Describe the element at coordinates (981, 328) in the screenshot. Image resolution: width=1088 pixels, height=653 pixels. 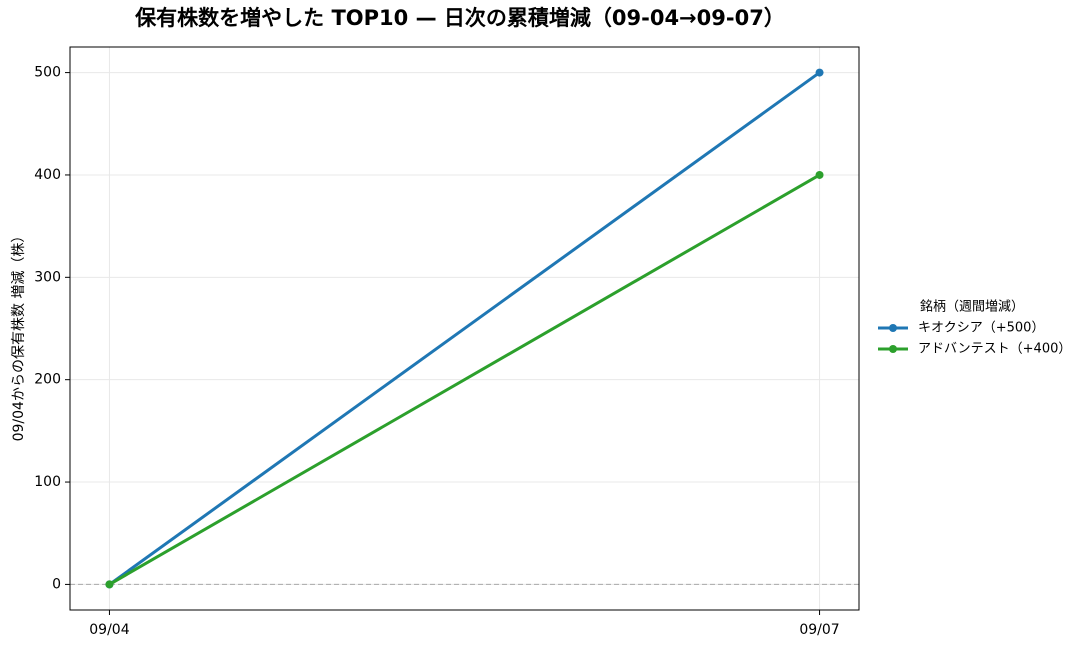
I see `legend-label: キオクシア（+500）` at that location.